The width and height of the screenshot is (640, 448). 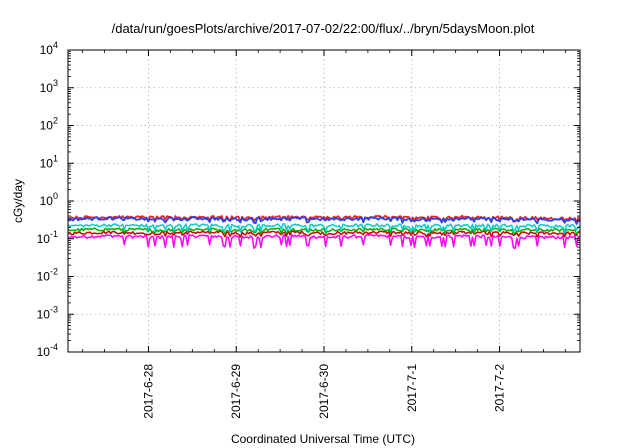 I want to click on y-tick-label: 10², so click(x=49, y=124).